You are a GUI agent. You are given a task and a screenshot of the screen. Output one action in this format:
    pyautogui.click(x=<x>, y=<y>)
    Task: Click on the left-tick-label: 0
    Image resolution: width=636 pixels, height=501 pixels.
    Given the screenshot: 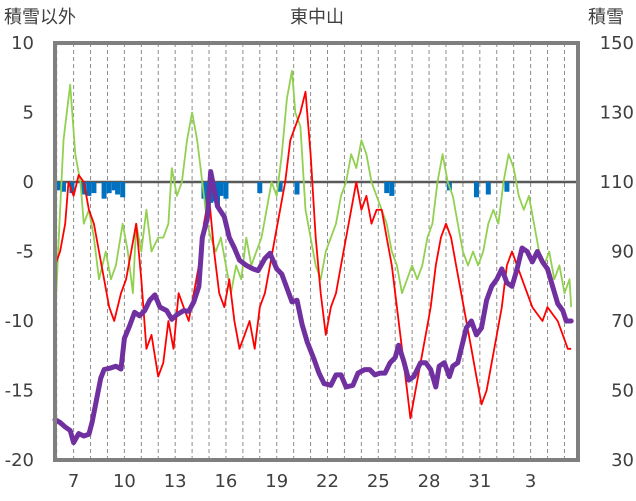 What is the action you would take?
    pyautogui.click(x=28, y=182)
    